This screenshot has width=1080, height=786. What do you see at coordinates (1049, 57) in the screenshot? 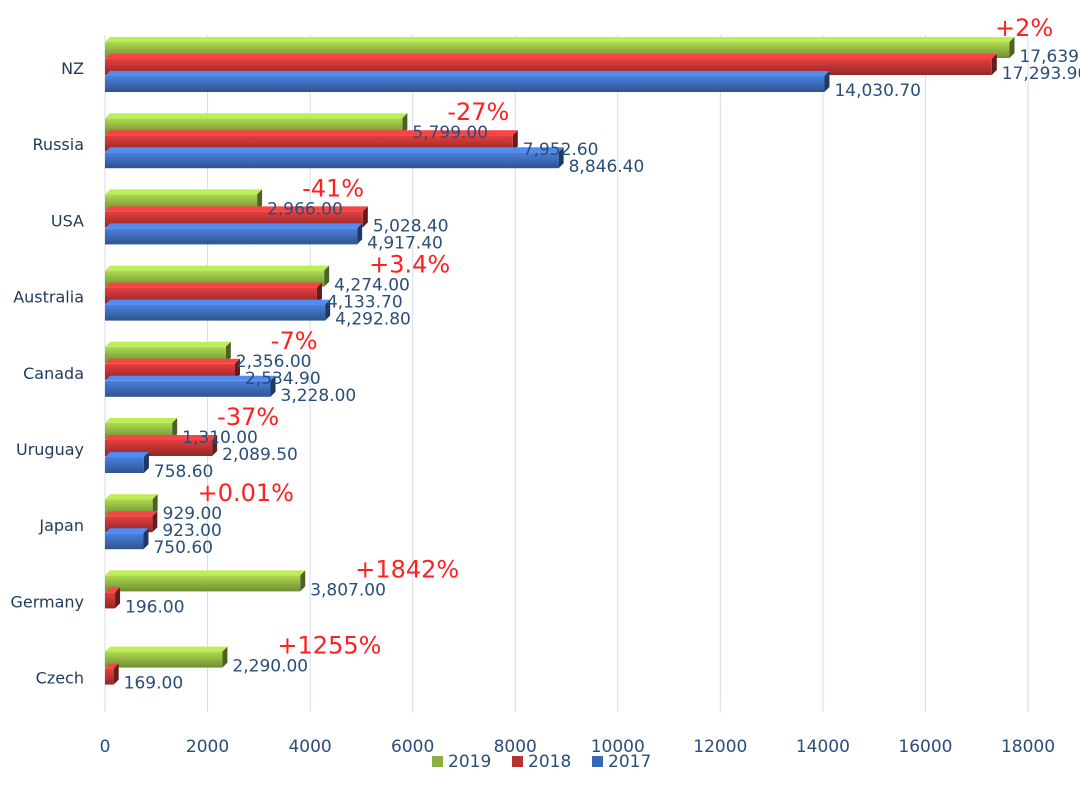
I see `data-label: 17,639.00` at bounding box center [1049, 57].